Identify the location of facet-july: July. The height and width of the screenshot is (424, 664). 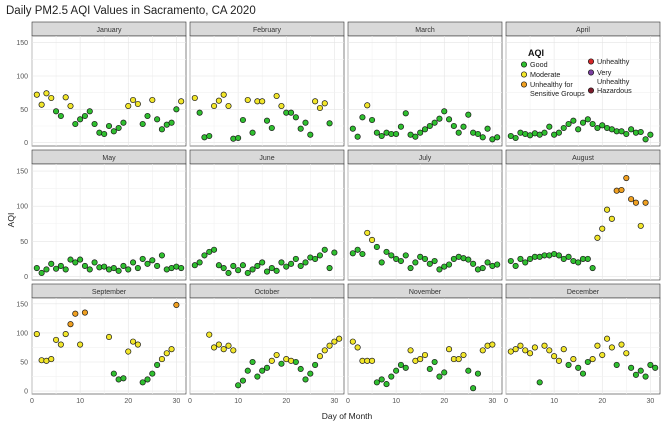
(425, 215).